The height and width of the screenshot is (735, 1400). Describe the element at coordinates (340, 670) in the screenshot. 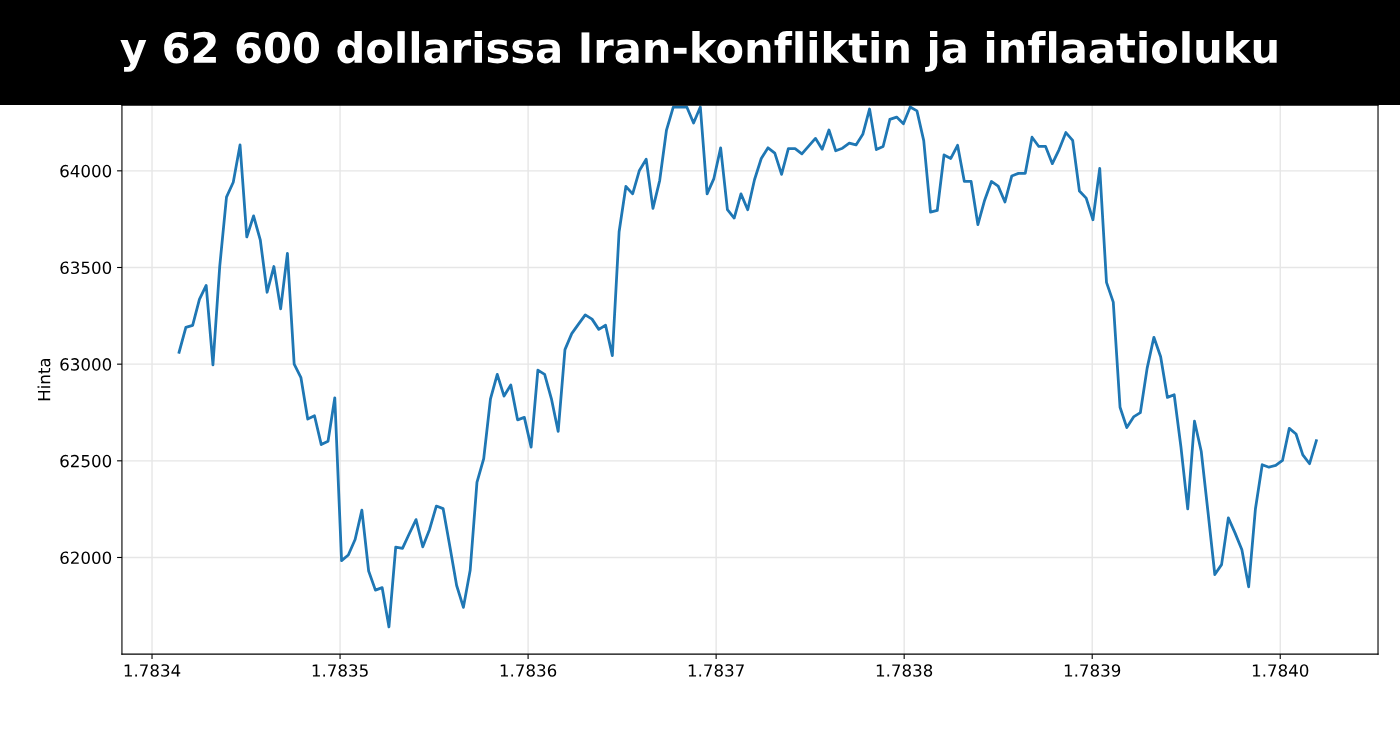

I see `x-tick-label: 1.7835` at that location.